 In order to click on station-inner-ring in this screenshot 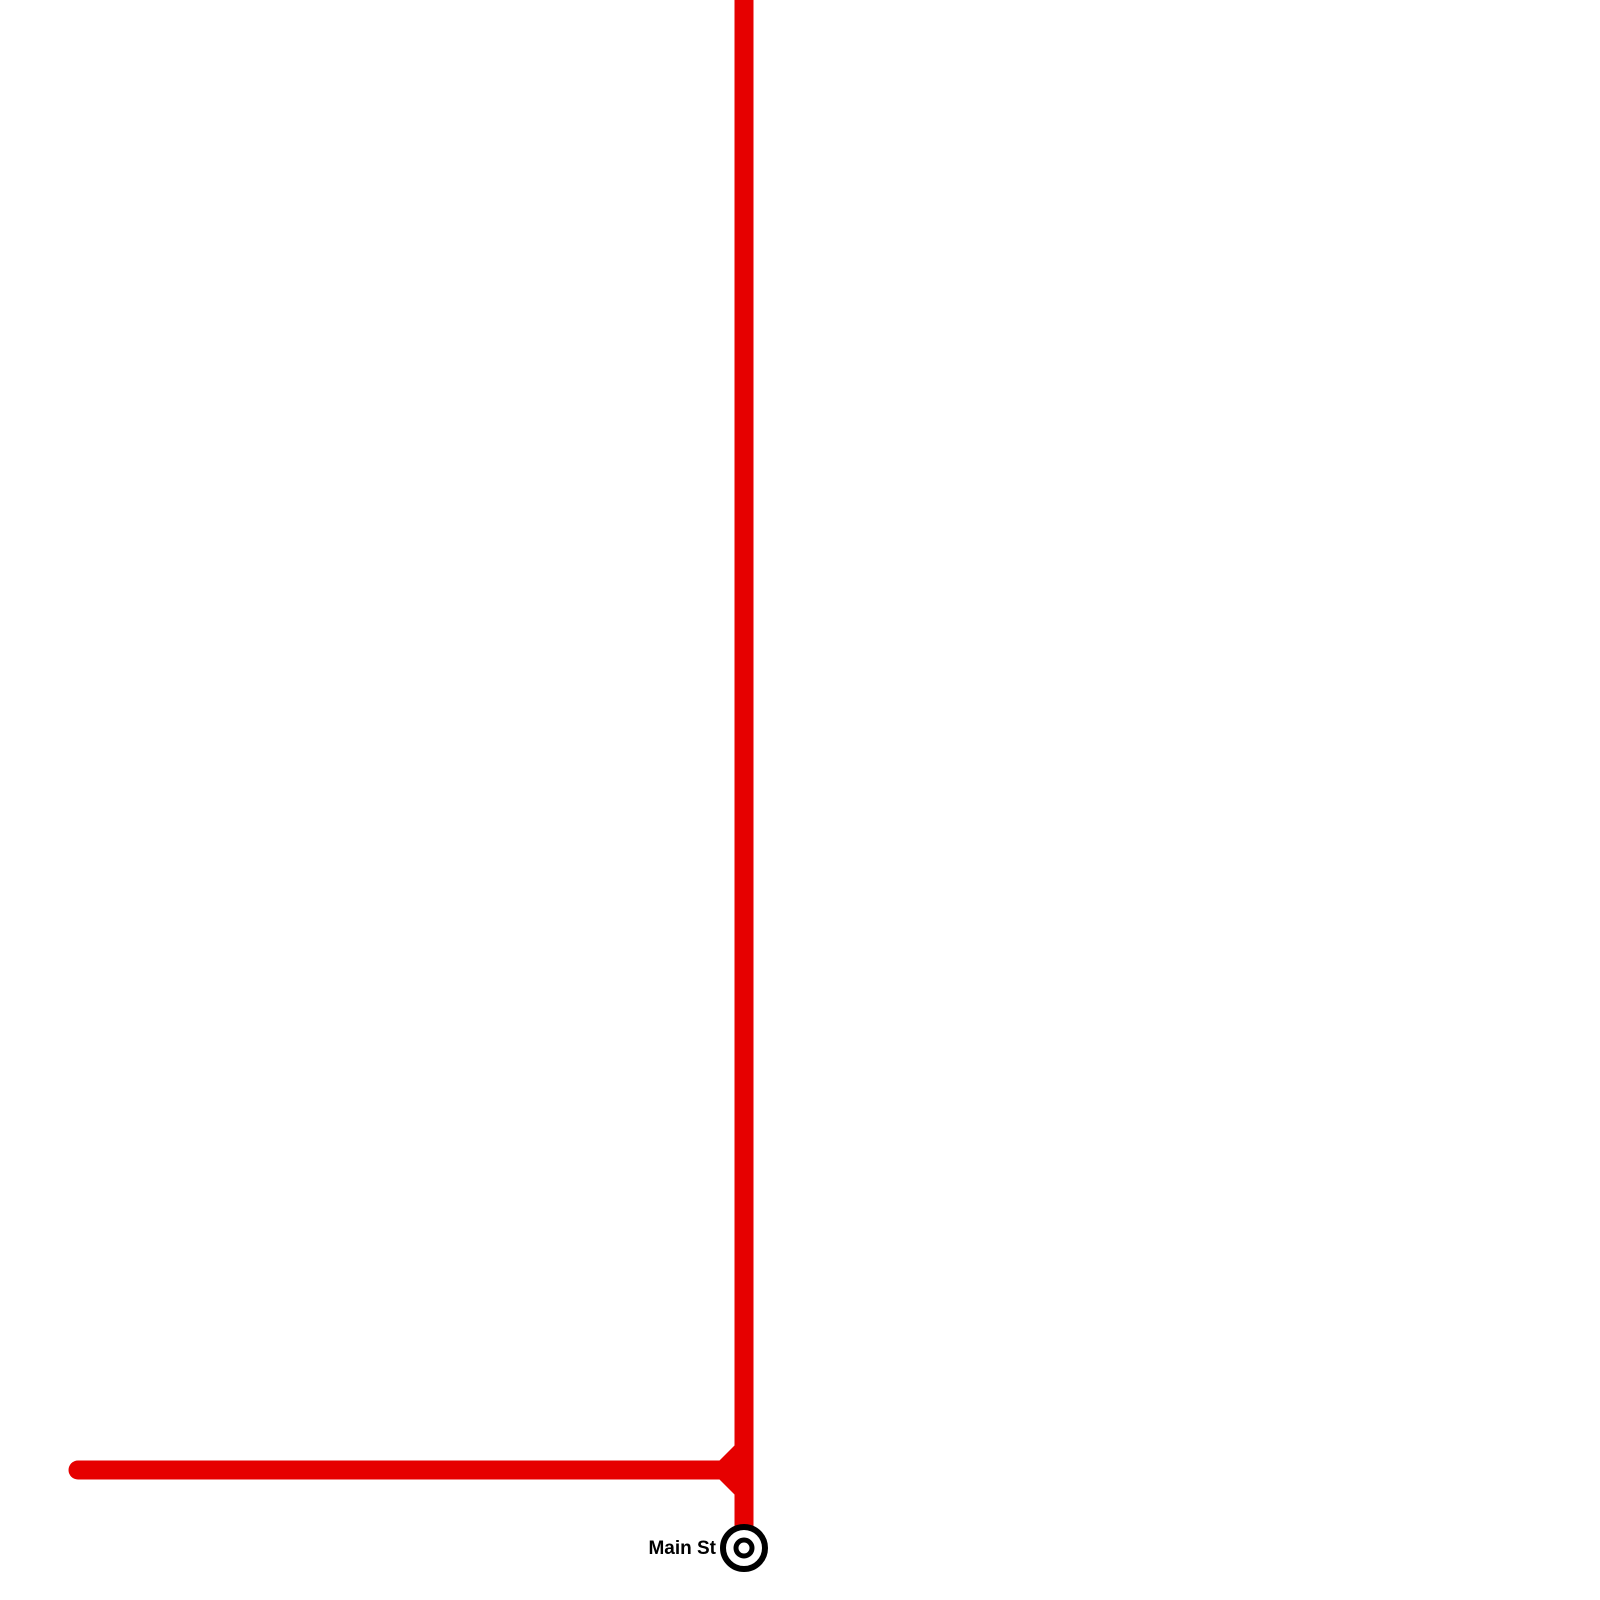, I will do `click(744, 1548)`.